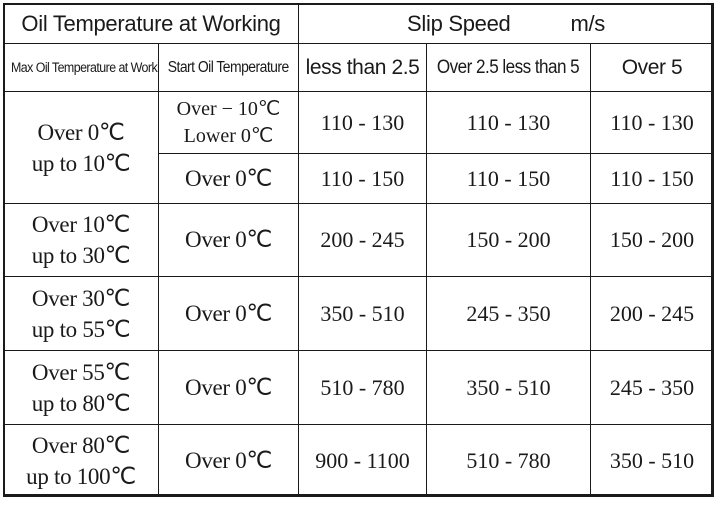 Image resolution: width=720 pixels, height=505 pixels. Describe the element at coordinates (81, 329) in the screenshot. I see `max-temp-line2: up to 55℃` at that location.